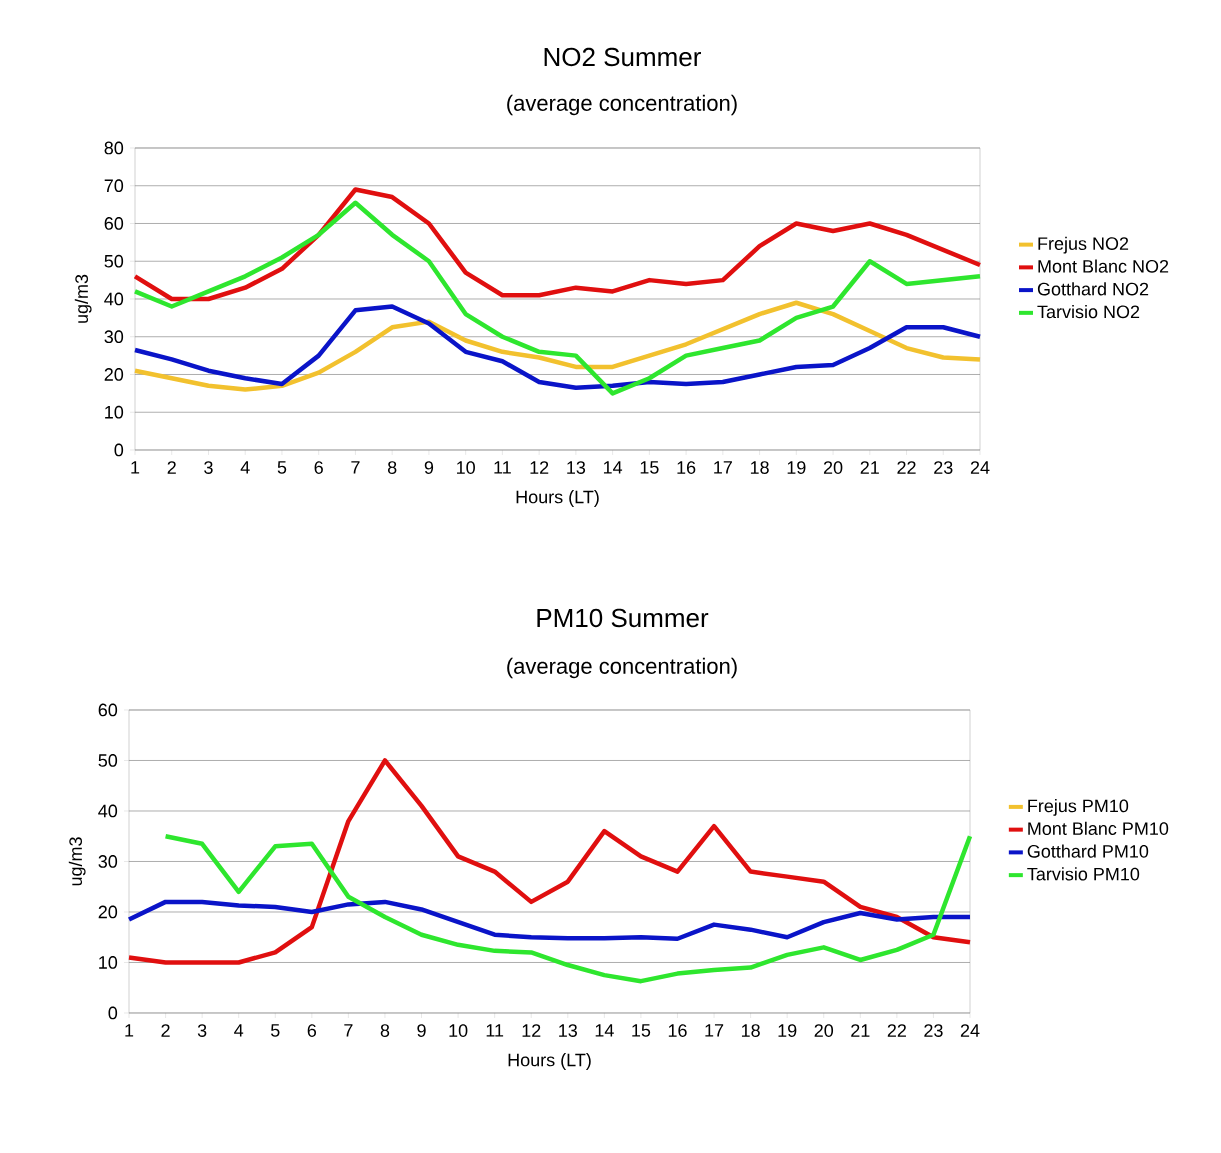 The width and height of the screenshot is (1221, 1153). What do you see at coordinates (1098, 828) in the screenshot?
I see `legend-label: Mont Blanc PM10` at bounding box center [1098, 828].